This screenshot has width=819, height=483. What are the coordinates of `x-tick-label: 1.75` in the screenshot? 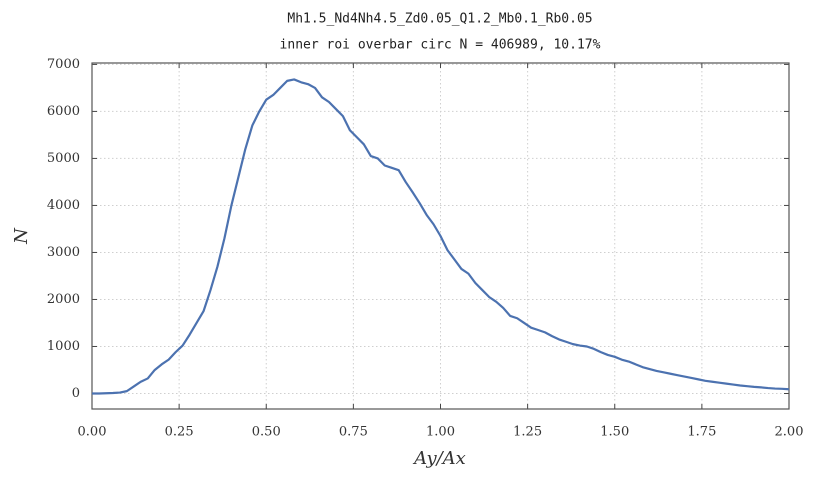 It's located at (701, 432).